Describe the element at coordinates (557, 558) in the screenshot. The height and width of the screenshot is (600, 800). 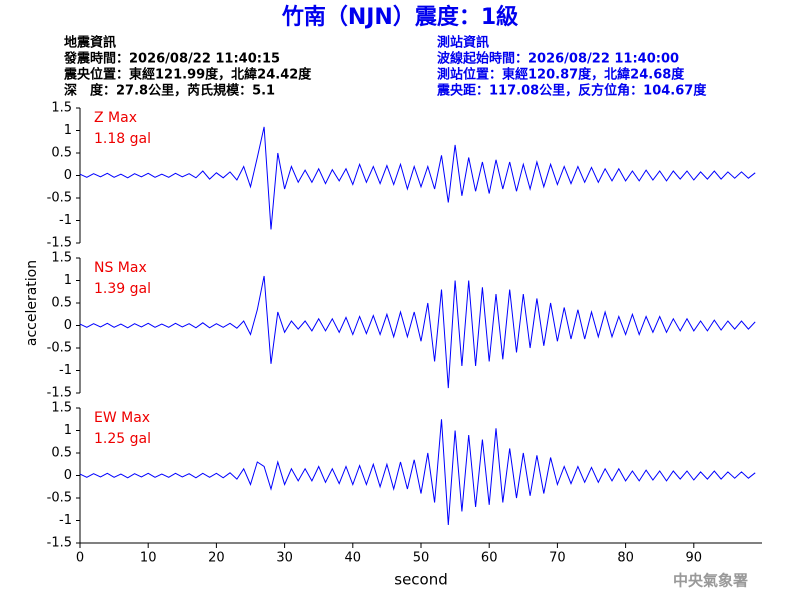
I see `x-tick-label: 70` at that location.